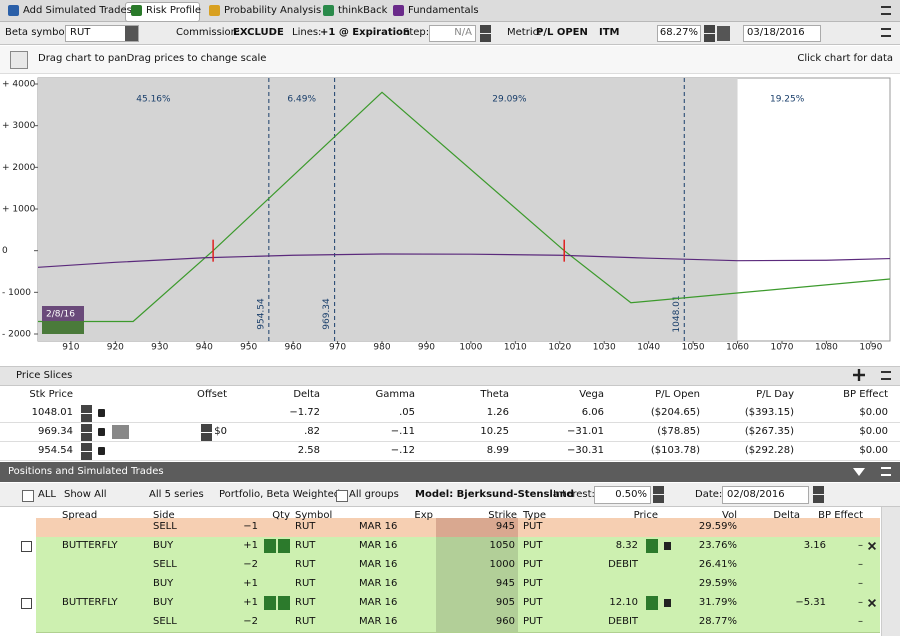 The image size is (900, 636). I want to click on tab: Fundamentals, so click(443, 10).